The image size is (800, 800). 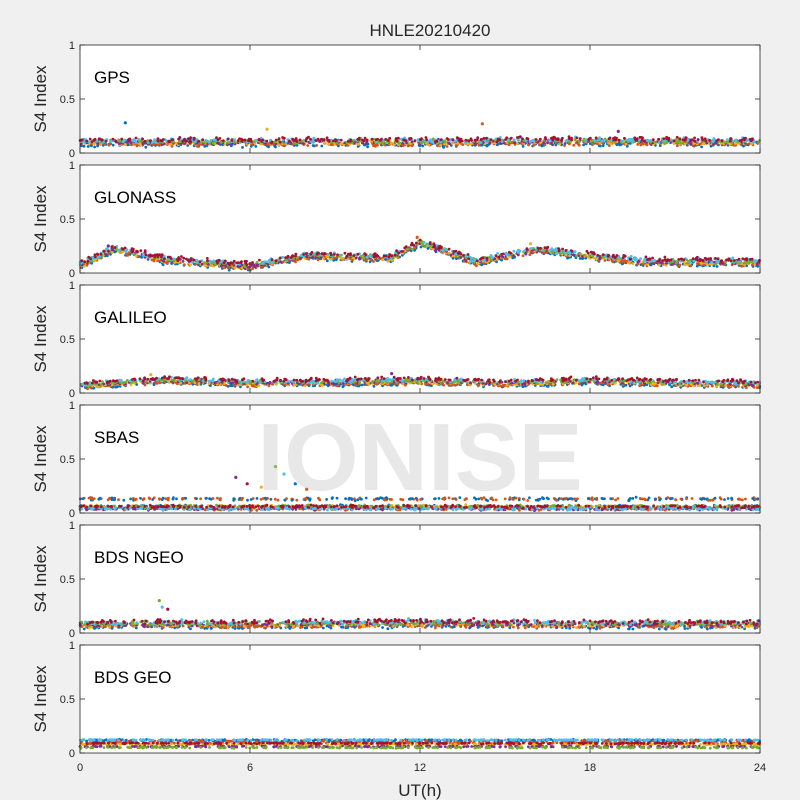 What do you see at coordinates (72, 274) in the screenshot?
I see `y-tick-label: 0` at bounding box center [72, 274].